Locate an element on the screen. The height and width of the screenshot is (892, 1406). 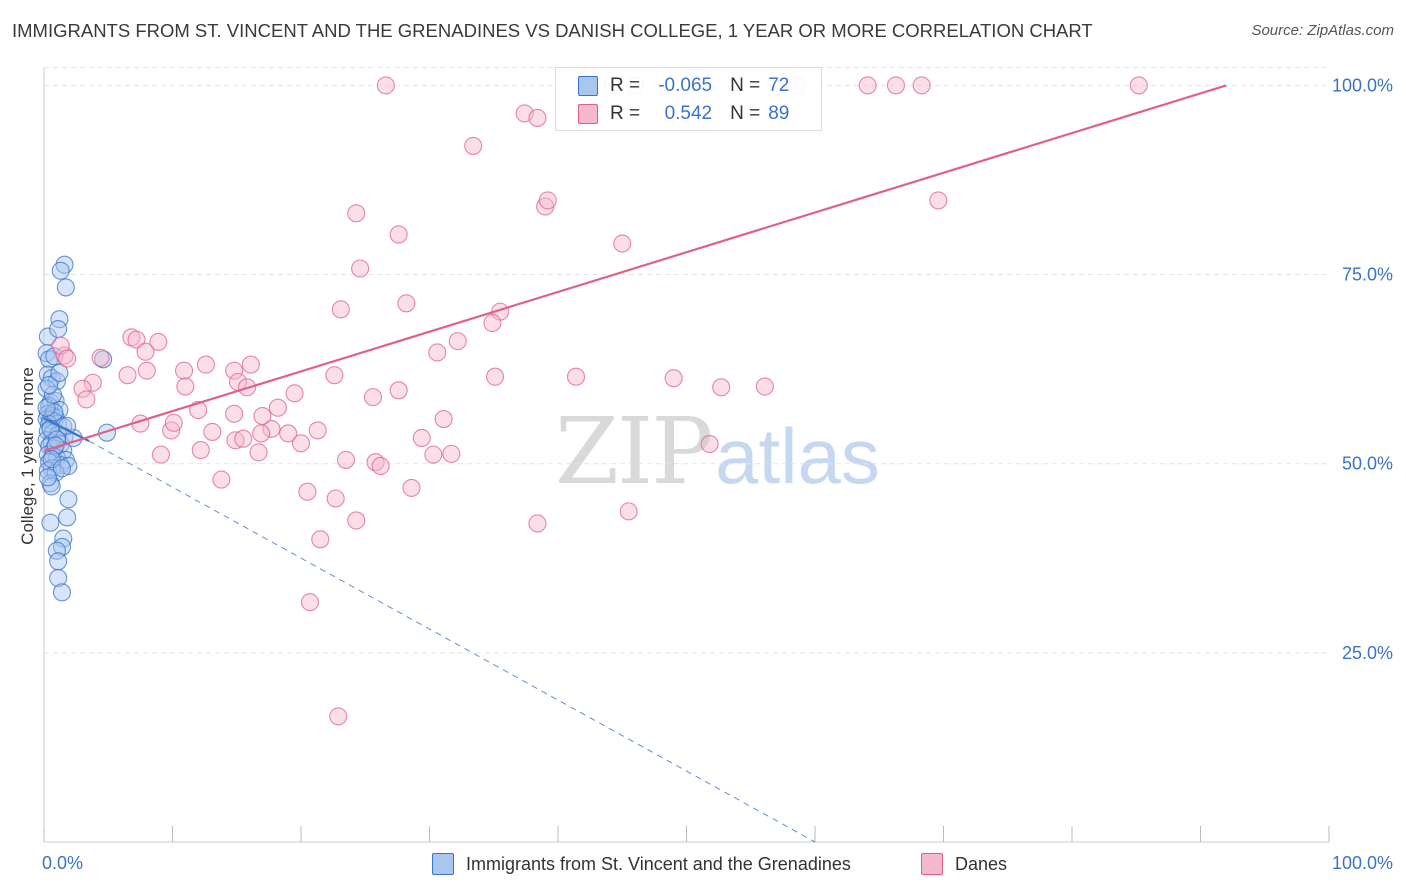
bottom-legend-label-pink: Danes is located at coordinates (981, 863).